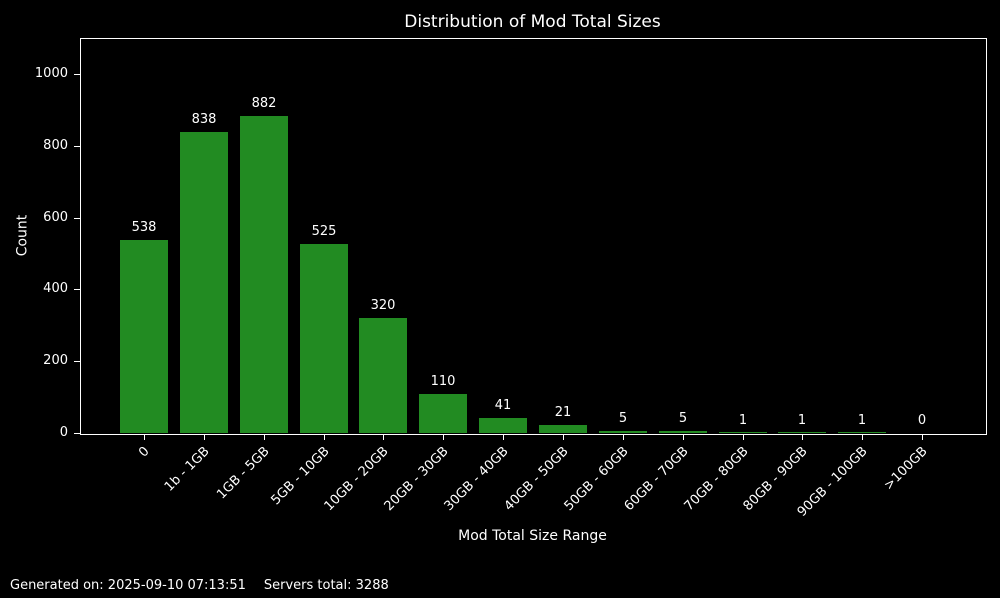  Describe the element at coordinates (55, 217) in the screenshot. I see `y-tick-label: 600` at that location.